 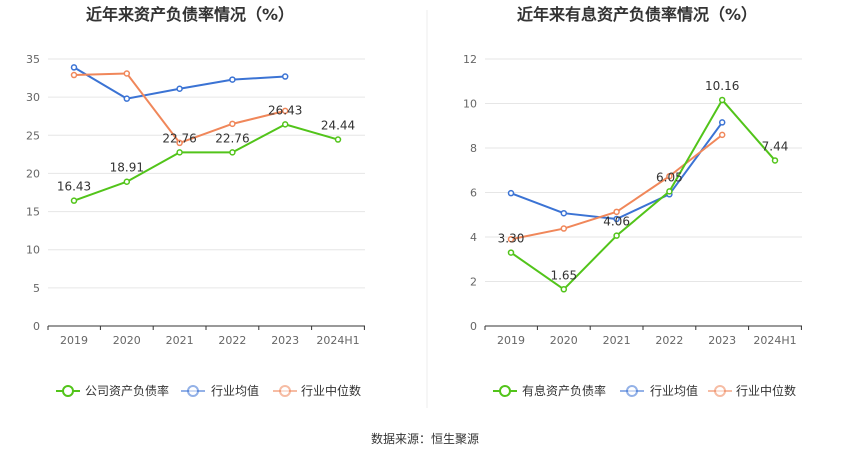 I want to click on y-tick-label: 35, so click(x=33, y=59).